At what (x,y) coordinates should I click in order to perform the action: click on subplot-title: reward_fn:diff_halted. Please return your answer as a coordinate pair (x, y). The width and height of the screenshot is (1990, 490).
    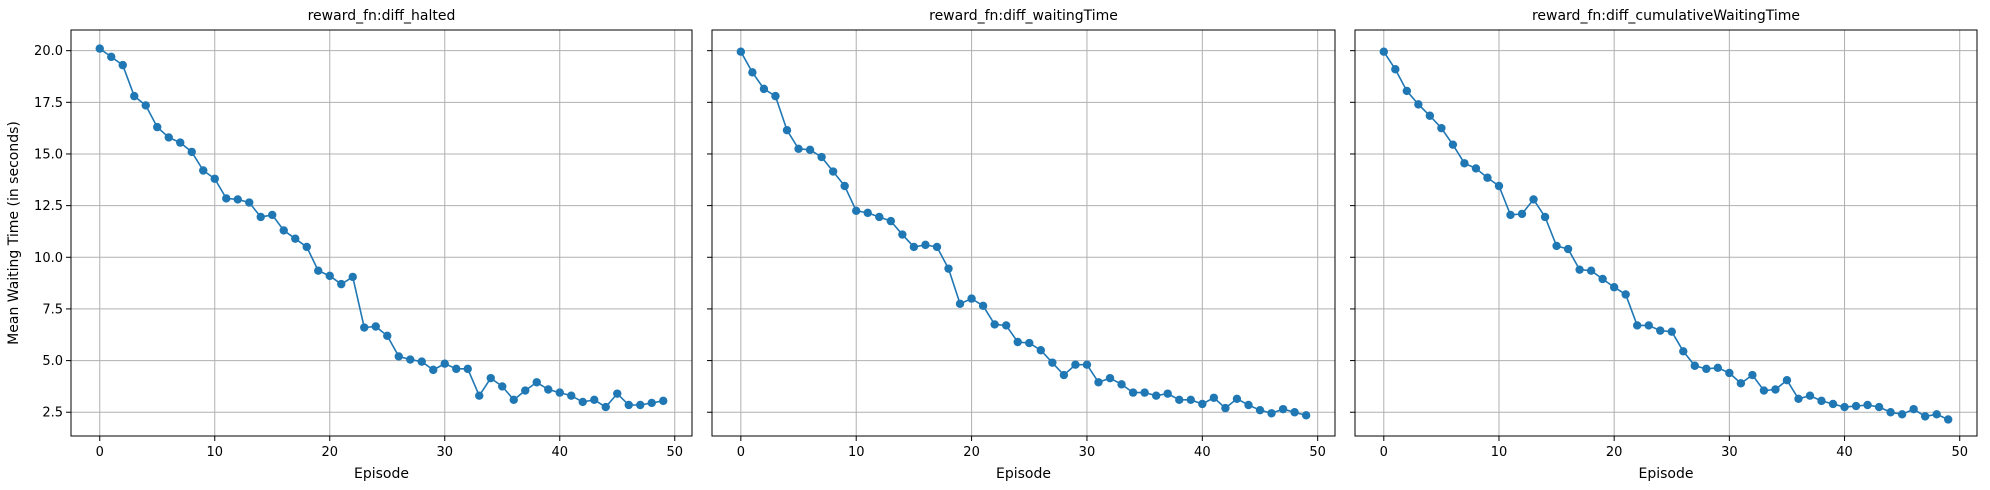
    Looking at the image, I should click on (382, 16).